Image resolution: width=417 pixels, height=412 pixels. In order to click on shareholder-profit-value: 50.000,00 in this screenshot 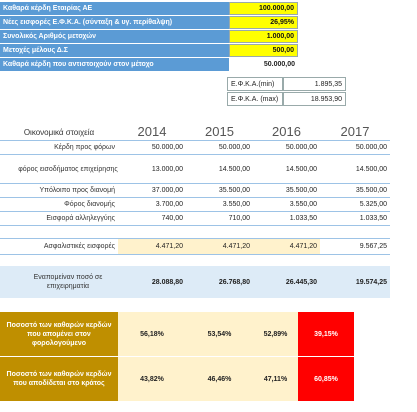, I will do `click(279, 64)`.